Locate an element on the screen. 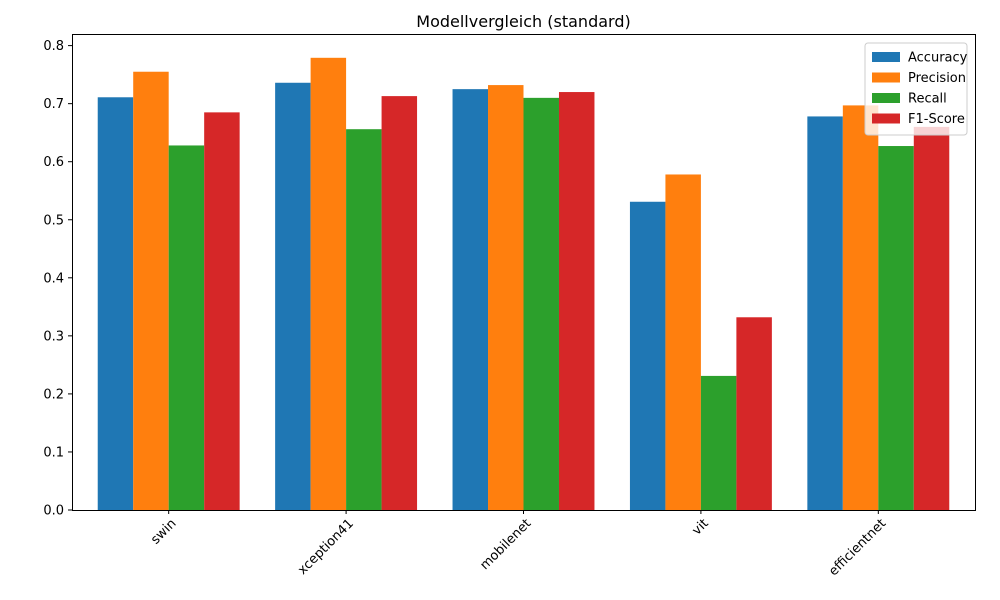 This screenshot has height=600, width=1000. chart-title: Modellvergleich (standard) is located at coordinates (523, 21).